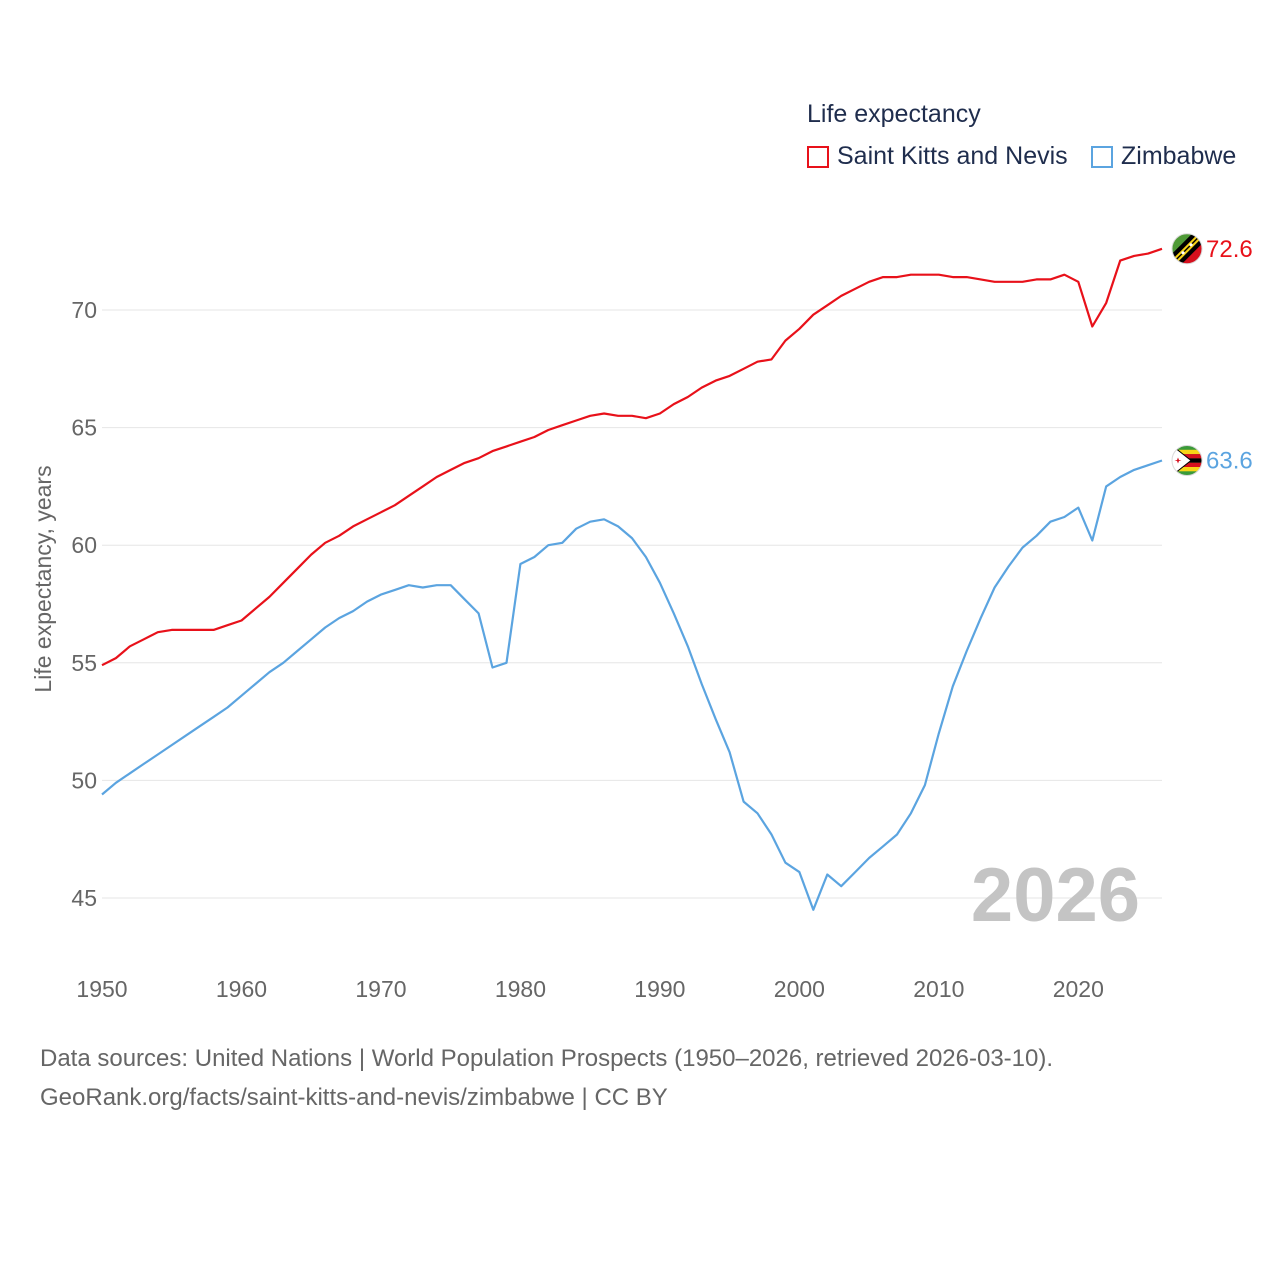  Describe the element at coordinates (589, 989) in the screenshot. I see `x-axis-ticks: 1950 1960 1970 1980 1990 2000 2010 2020` at that location.